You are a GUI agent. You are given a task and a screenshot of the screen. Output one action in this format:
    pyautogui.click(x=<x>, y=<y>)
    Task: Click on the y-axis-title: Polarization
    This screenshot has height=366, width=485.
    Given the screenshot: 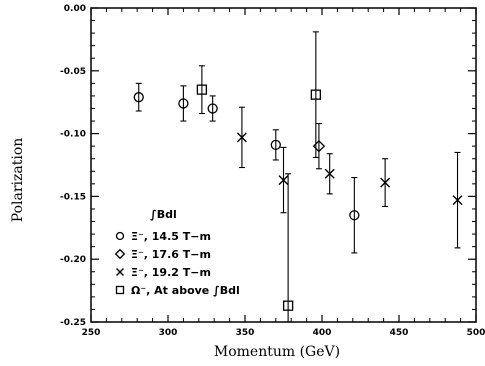 What is the action you would take?
    pyautogui.click(x=18, y=180)
    